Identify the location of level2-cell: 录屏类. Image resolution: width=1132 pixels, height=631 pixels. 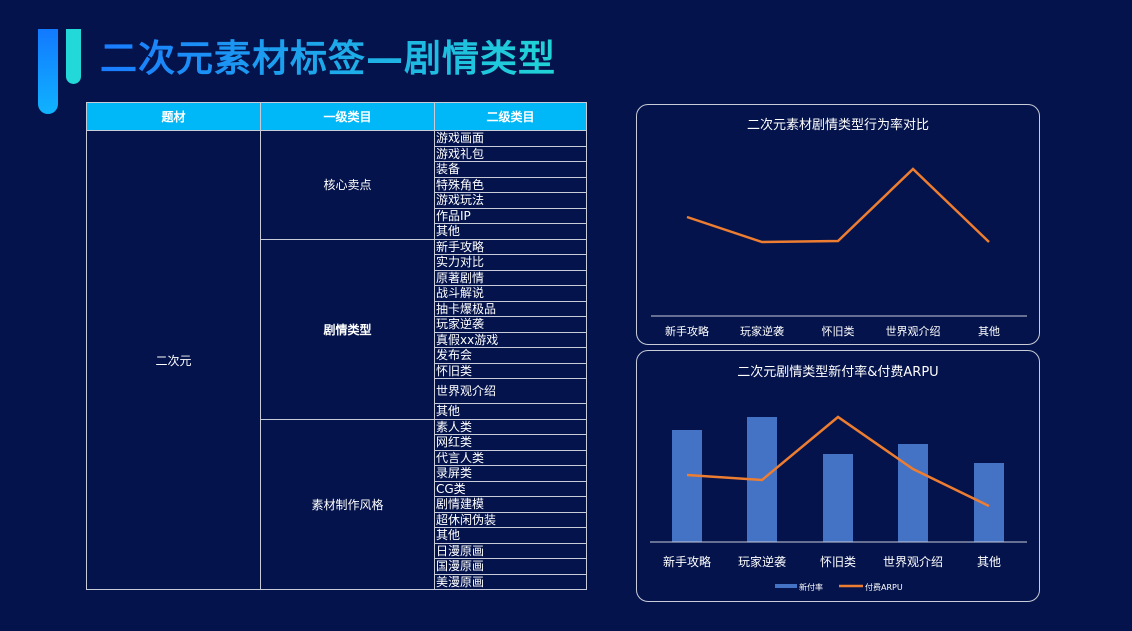
(510, 473).